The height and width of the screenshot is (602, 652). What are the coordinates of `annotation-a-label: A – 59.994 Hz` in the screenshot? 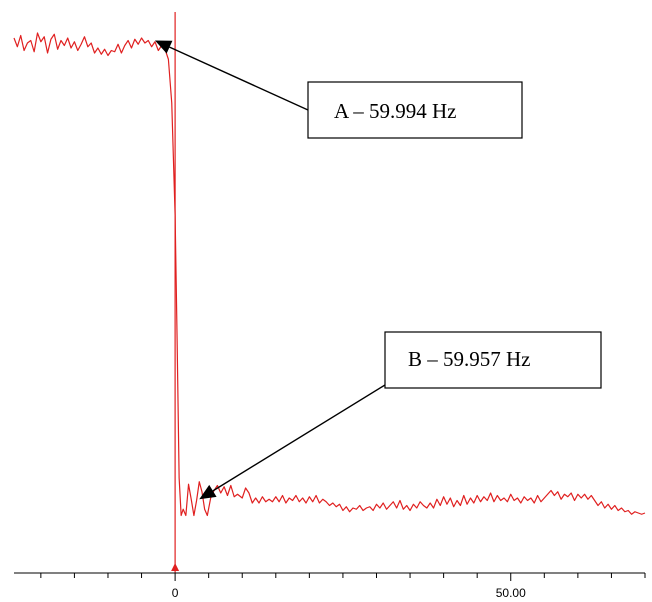 It's located at (395, 111).